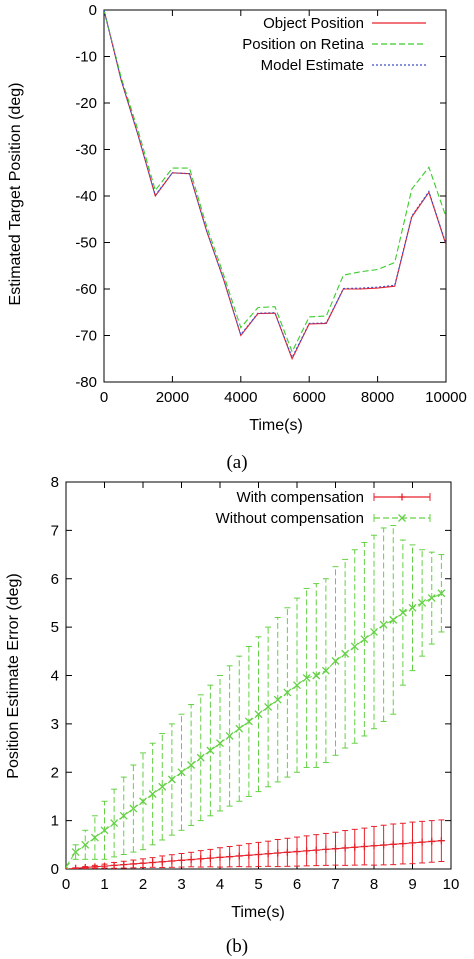  Describe the element at coordinates (309, 397) in the screenshot. I see `x-tick-label: 6000` at that location.